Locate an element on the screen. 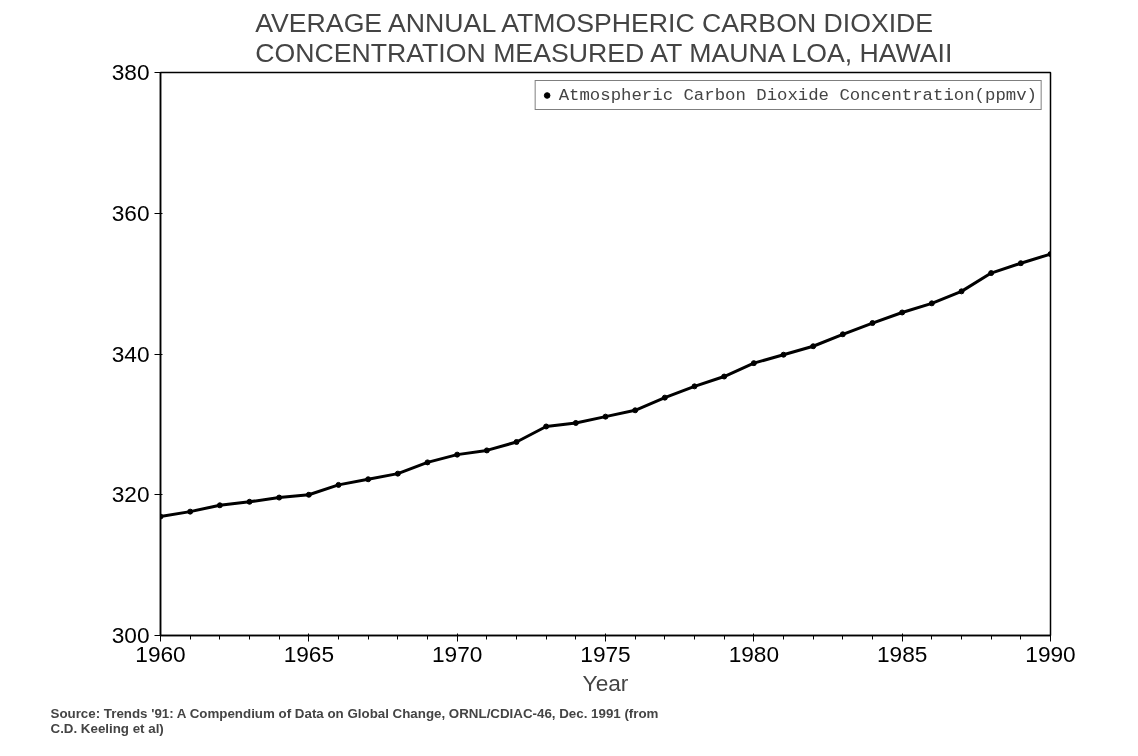 Image resolution: width=1138 pixels, height=756 pixels. legend-label: Atmospheric Carbon Dioxide Concentration(ppmv) is located at coordinates (797, 95).